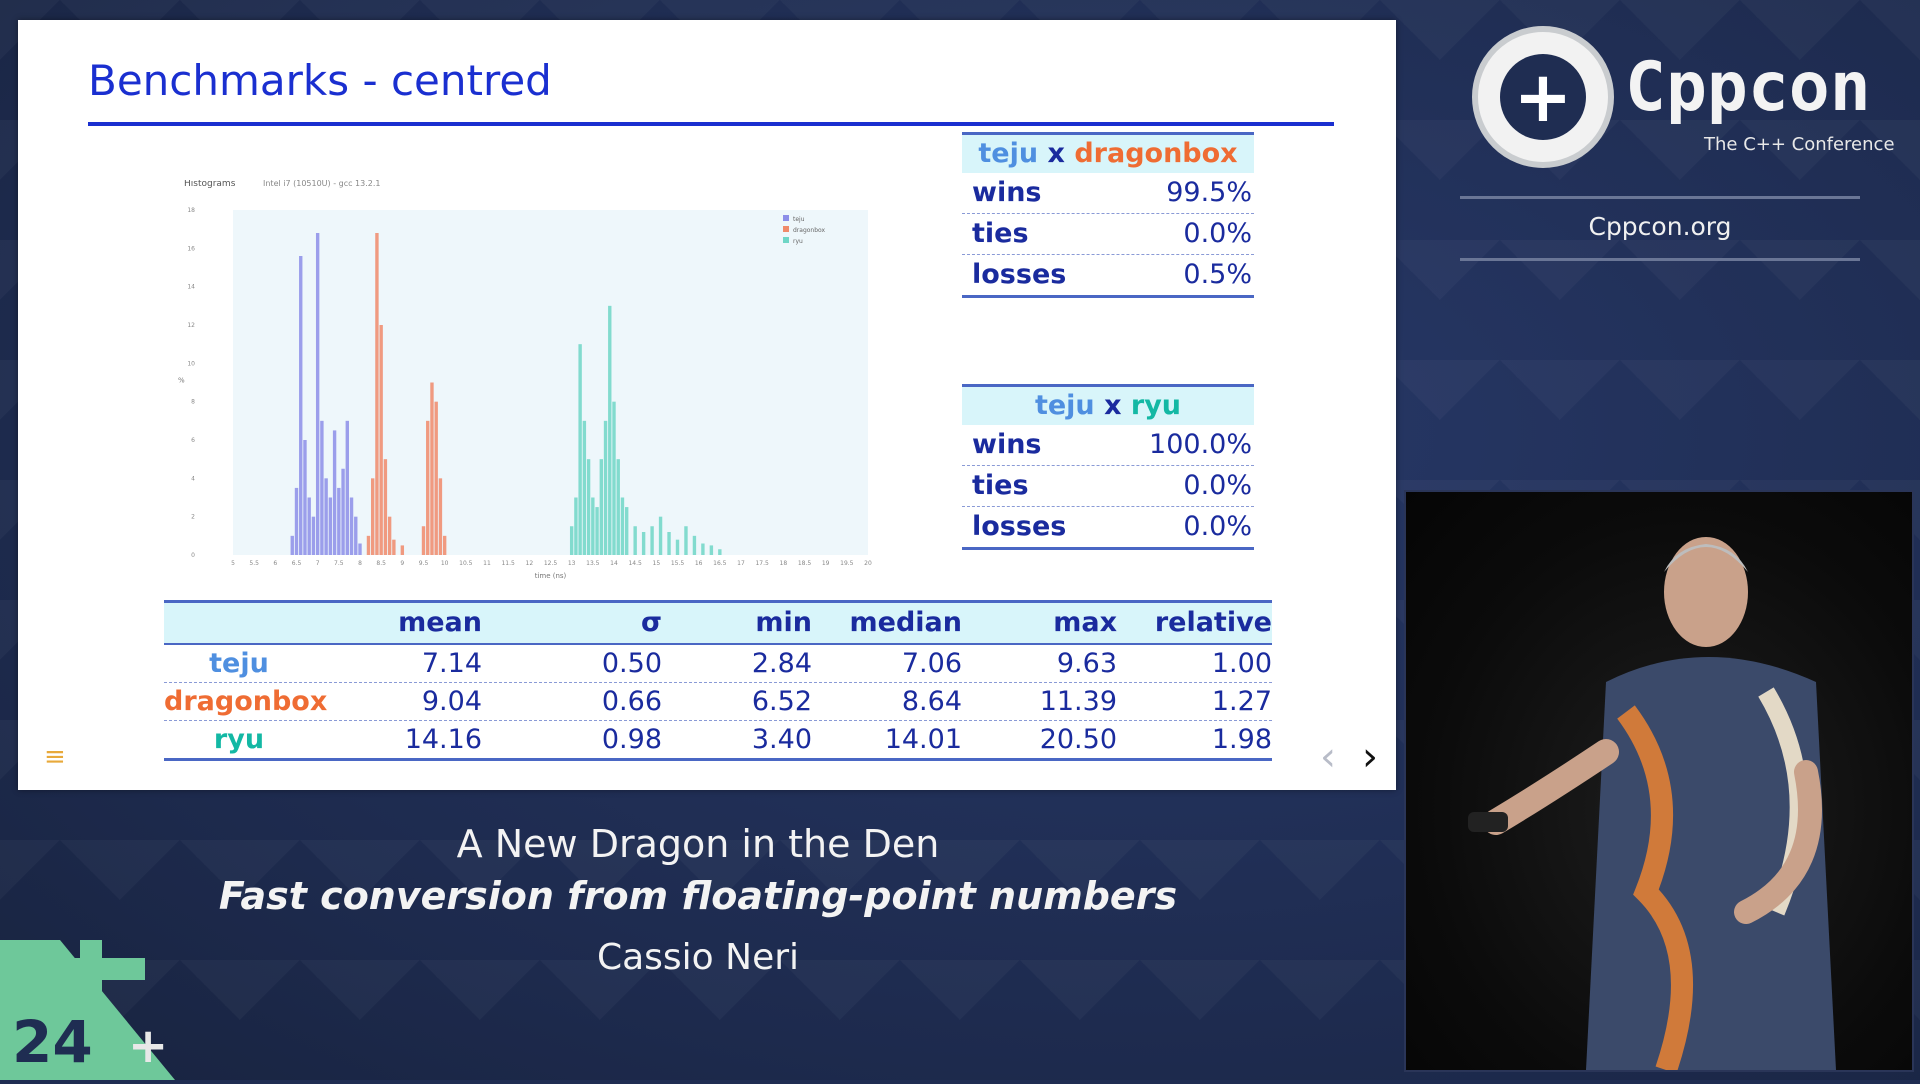 The height and width of the screenshot is (1084, 1920). Describe the element at coordinates (1156, 405) in the screenshot. I see `vs-right-label: ryu` at that location.